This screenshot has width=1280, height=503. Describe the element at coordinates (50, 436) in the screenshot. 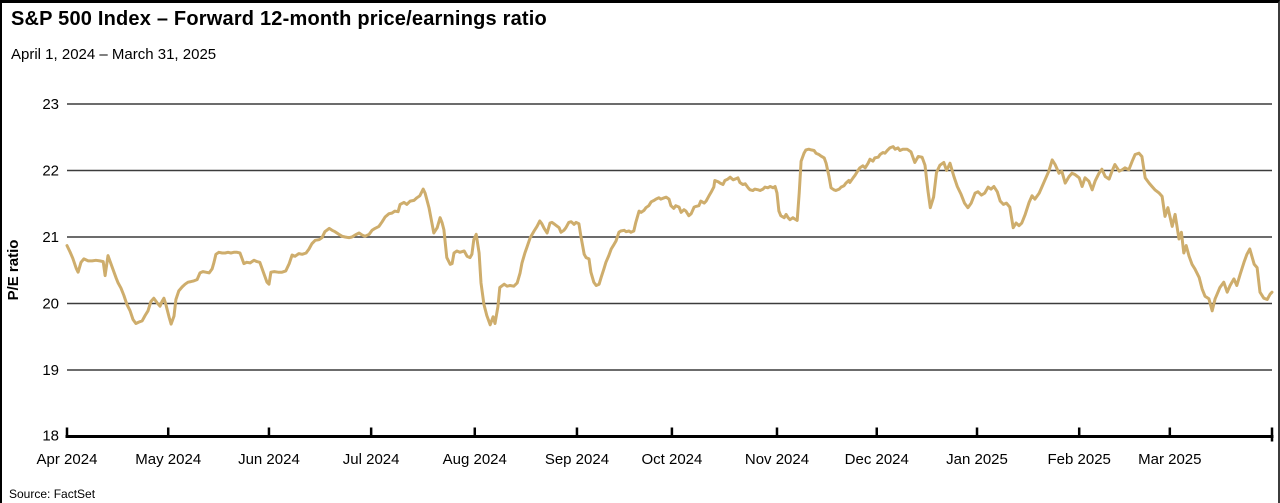

I see `y-tick-label-18: 18` at that location.